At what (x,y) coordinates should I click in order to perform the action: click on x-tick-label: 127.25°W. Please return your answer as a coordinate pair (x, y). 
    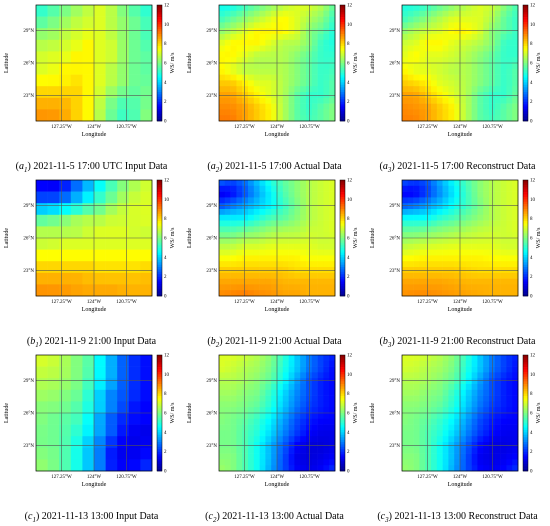
    Looking at the image, I should click on (427, 302).